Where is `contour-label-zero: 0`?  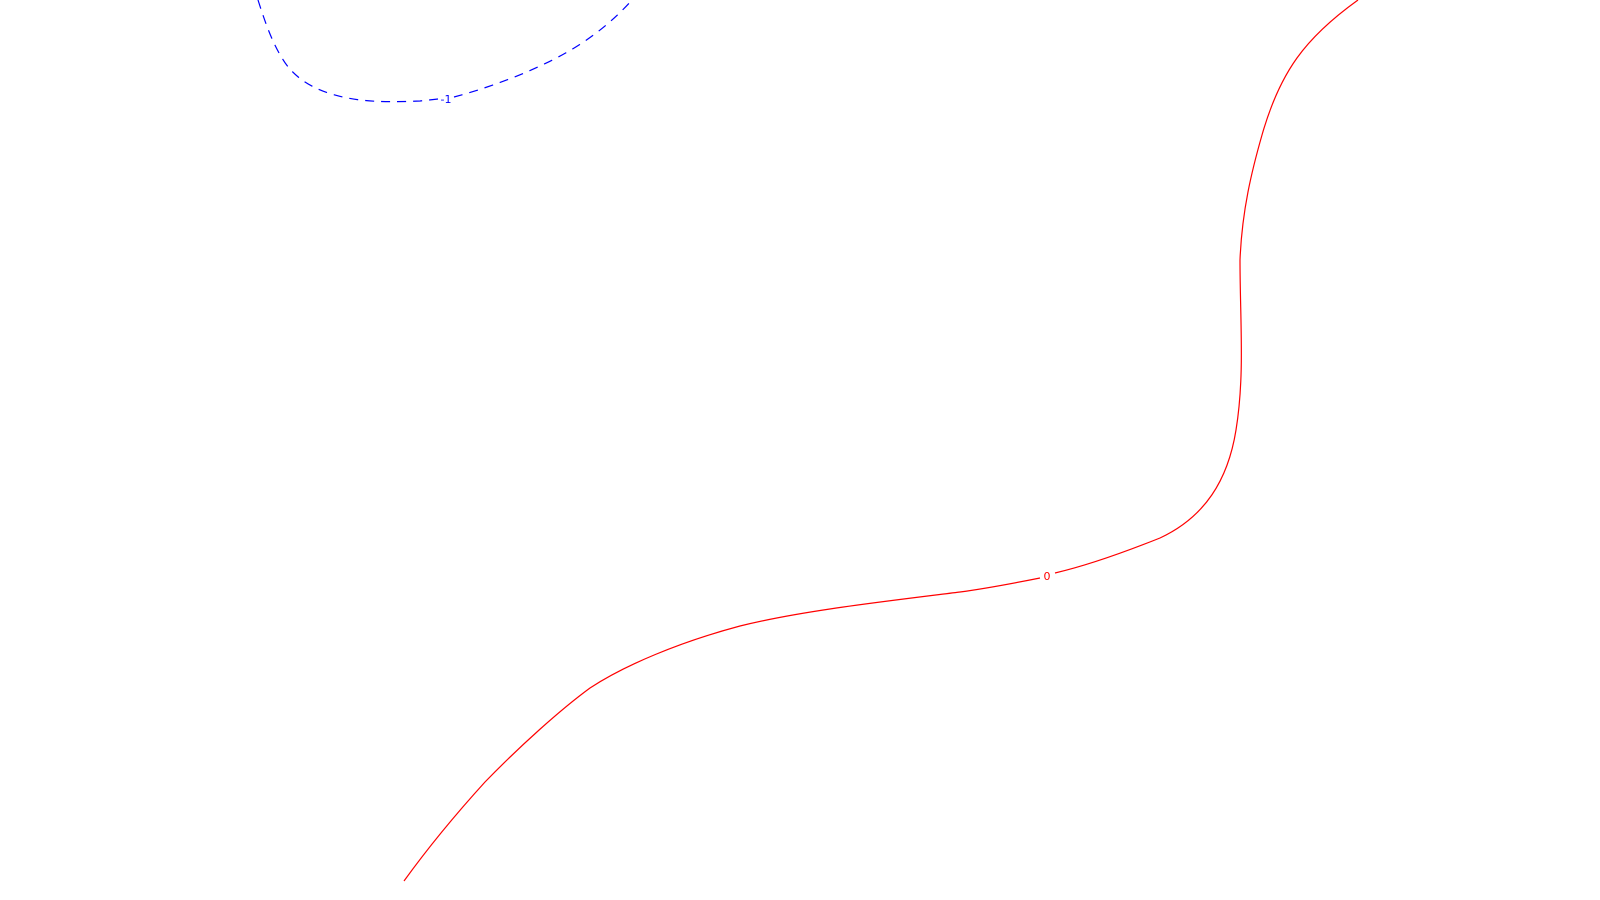 contour-label-zero: 0 is located at coordinates (1047, 576).